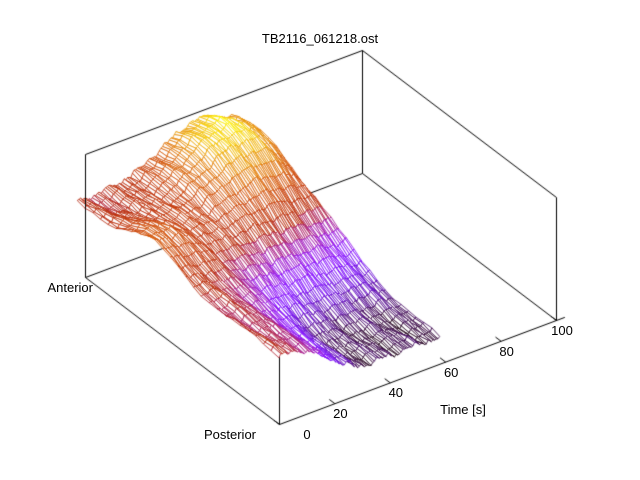 The image size is (640, 480). Describe the element at coordinates (230, 434) in the screenshot. I see `posterior-axis-label: Posterior` at that location.